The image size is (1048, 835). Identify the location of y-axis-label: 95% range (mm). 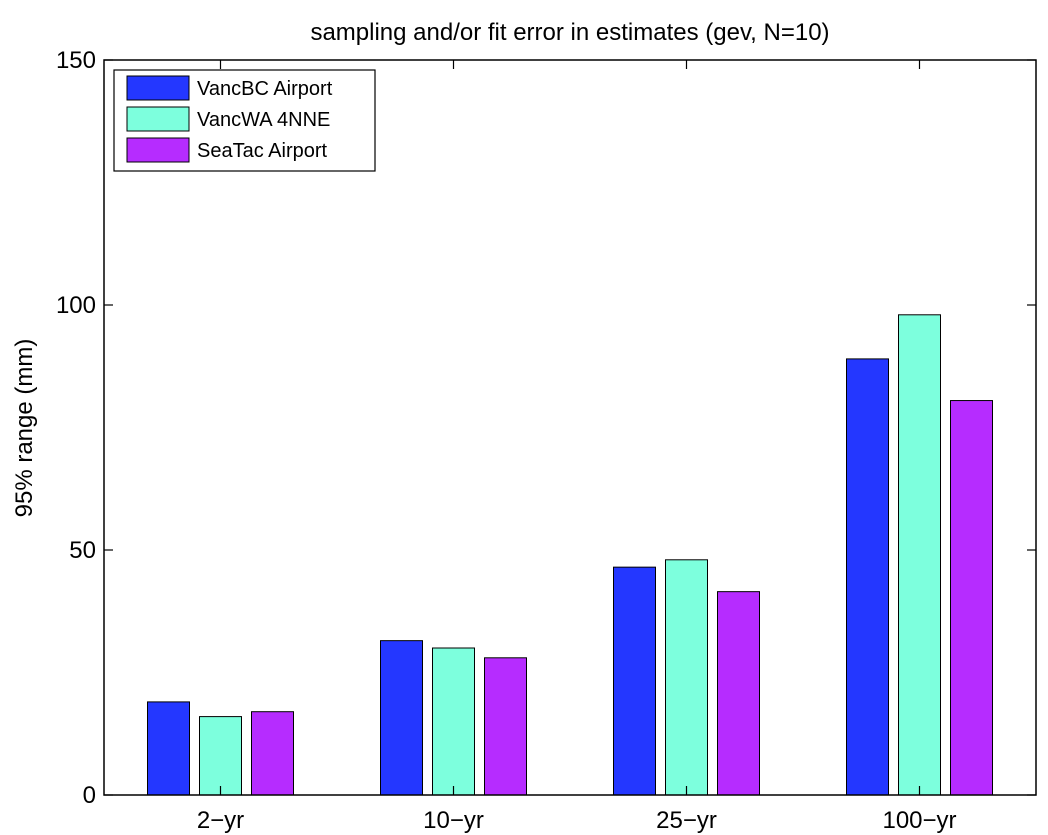
(24, 428).